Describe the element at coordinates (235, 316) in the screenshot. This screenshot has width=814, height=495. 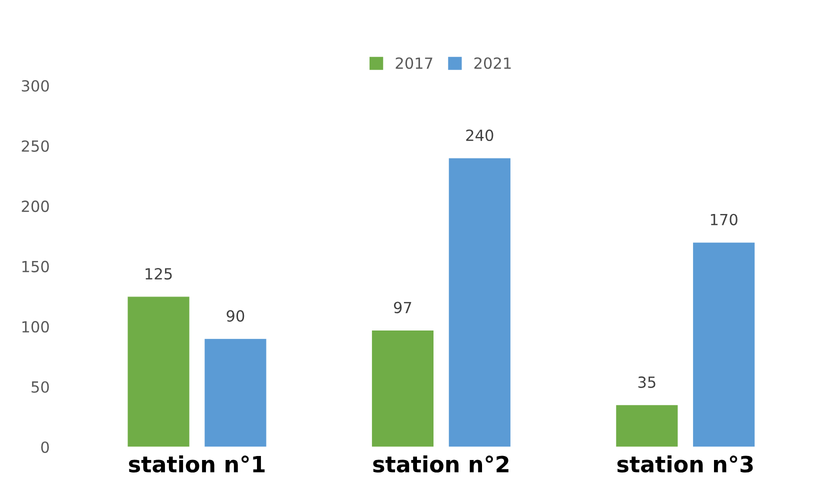
I see `data-label: 90` at that location.